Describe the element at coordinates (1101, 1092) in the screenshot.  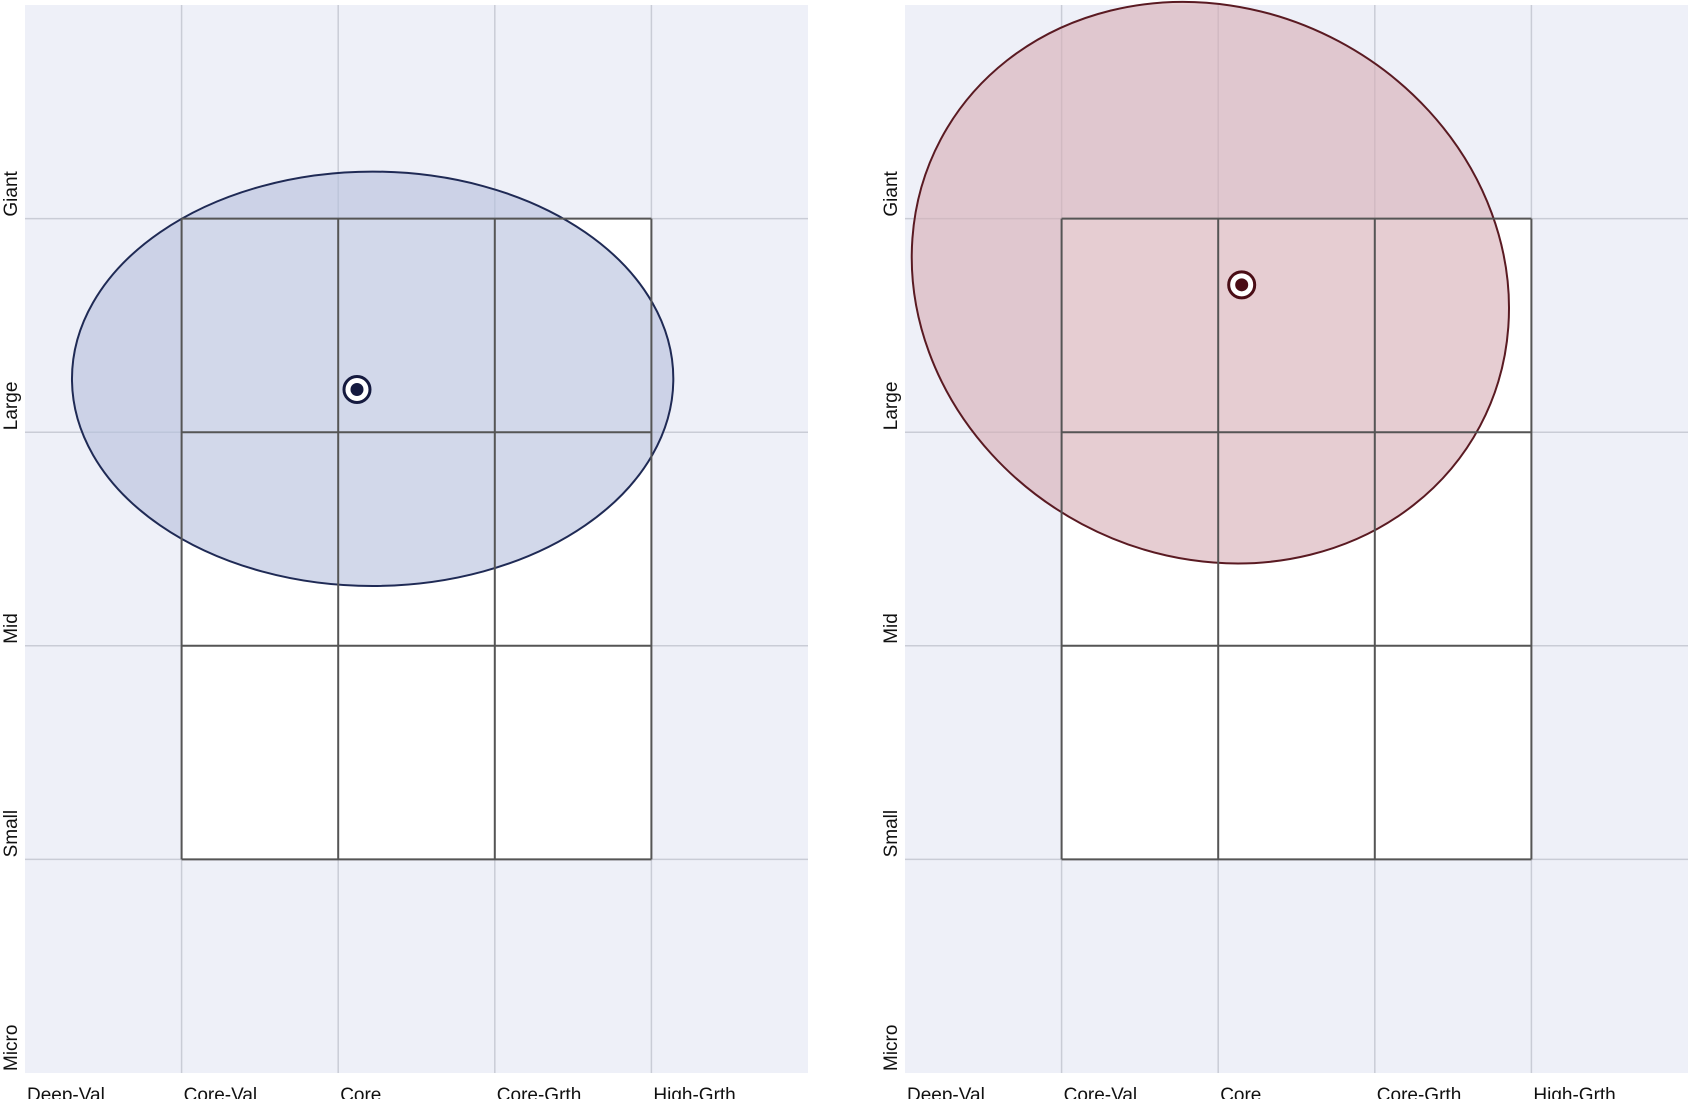
I see `right-x-label-core-val: Core-Val` at that location.